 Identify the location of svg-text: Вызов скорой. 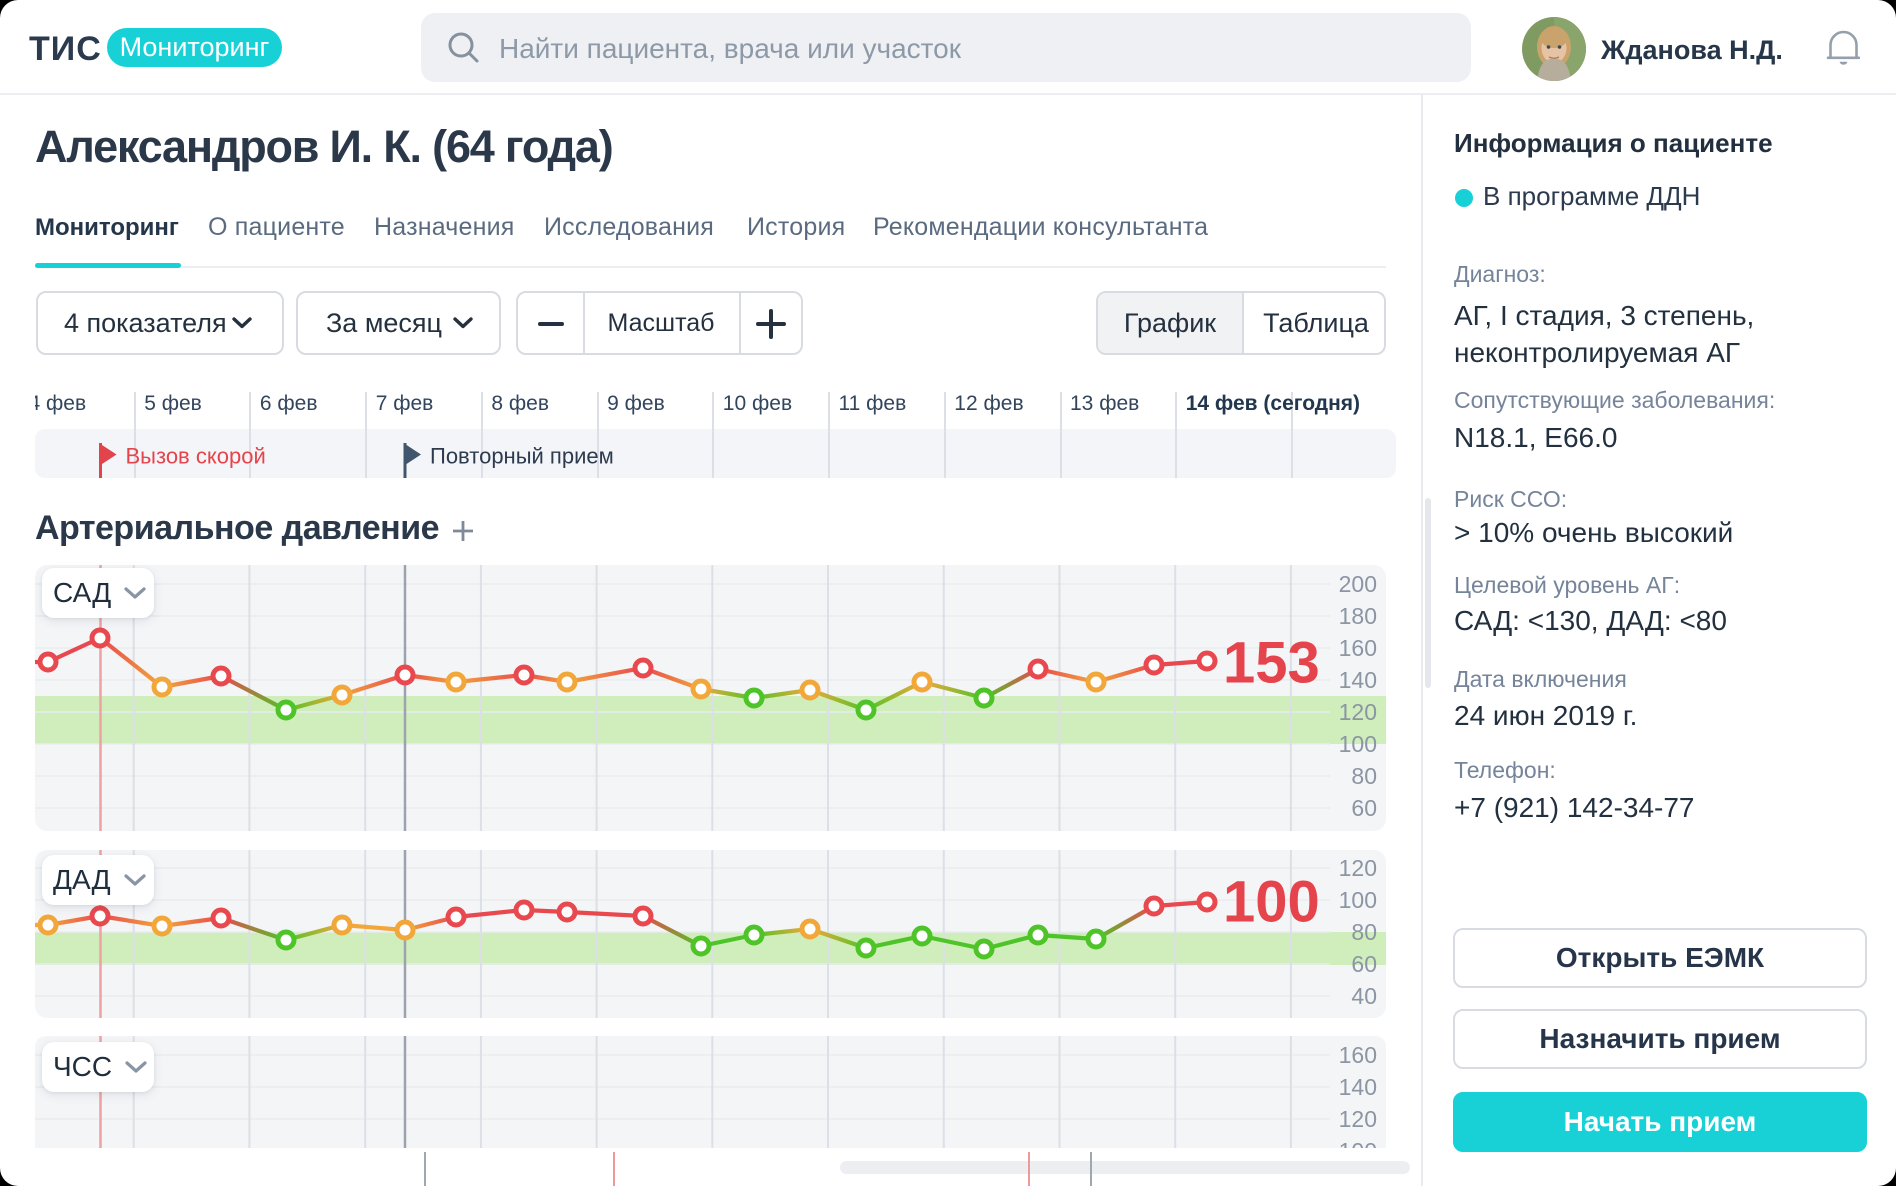
(196, 456).